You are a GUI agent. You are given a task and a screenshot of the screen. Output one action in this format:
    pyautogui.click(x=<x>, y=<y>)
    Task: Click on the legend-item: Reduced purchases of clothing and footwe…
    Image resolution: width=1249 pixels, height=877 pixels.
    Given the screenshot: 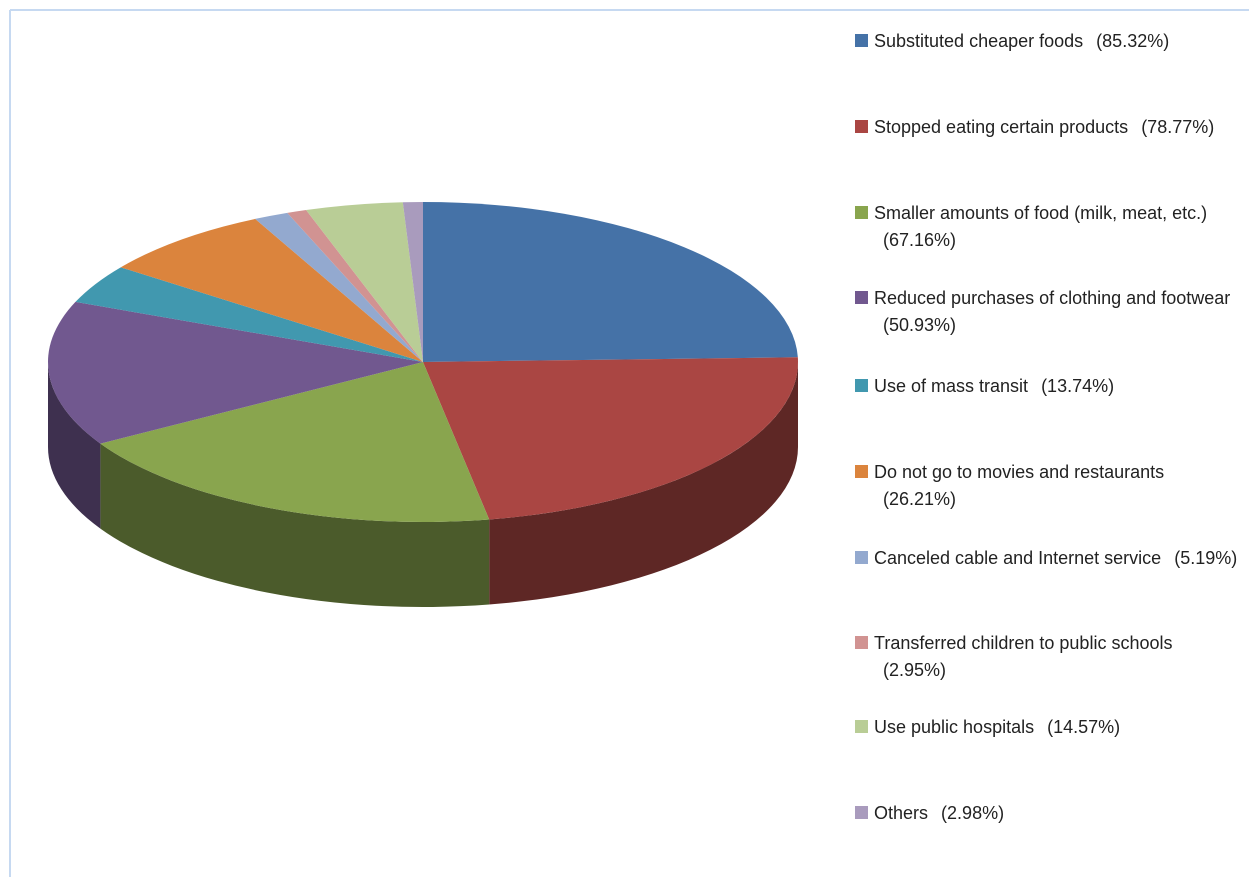 What is the action you would take?
    pyautogui.click(x=1051, y=312)
    